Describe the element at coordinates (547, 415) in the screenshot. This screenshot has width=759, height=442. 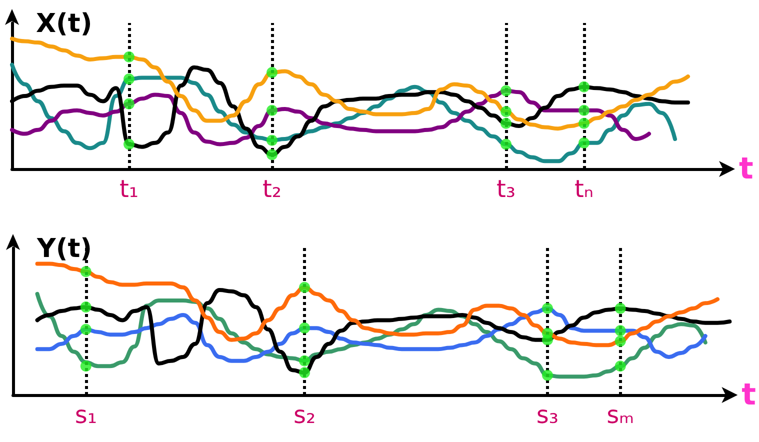
I see `x-tick-label: s₃` at that location.